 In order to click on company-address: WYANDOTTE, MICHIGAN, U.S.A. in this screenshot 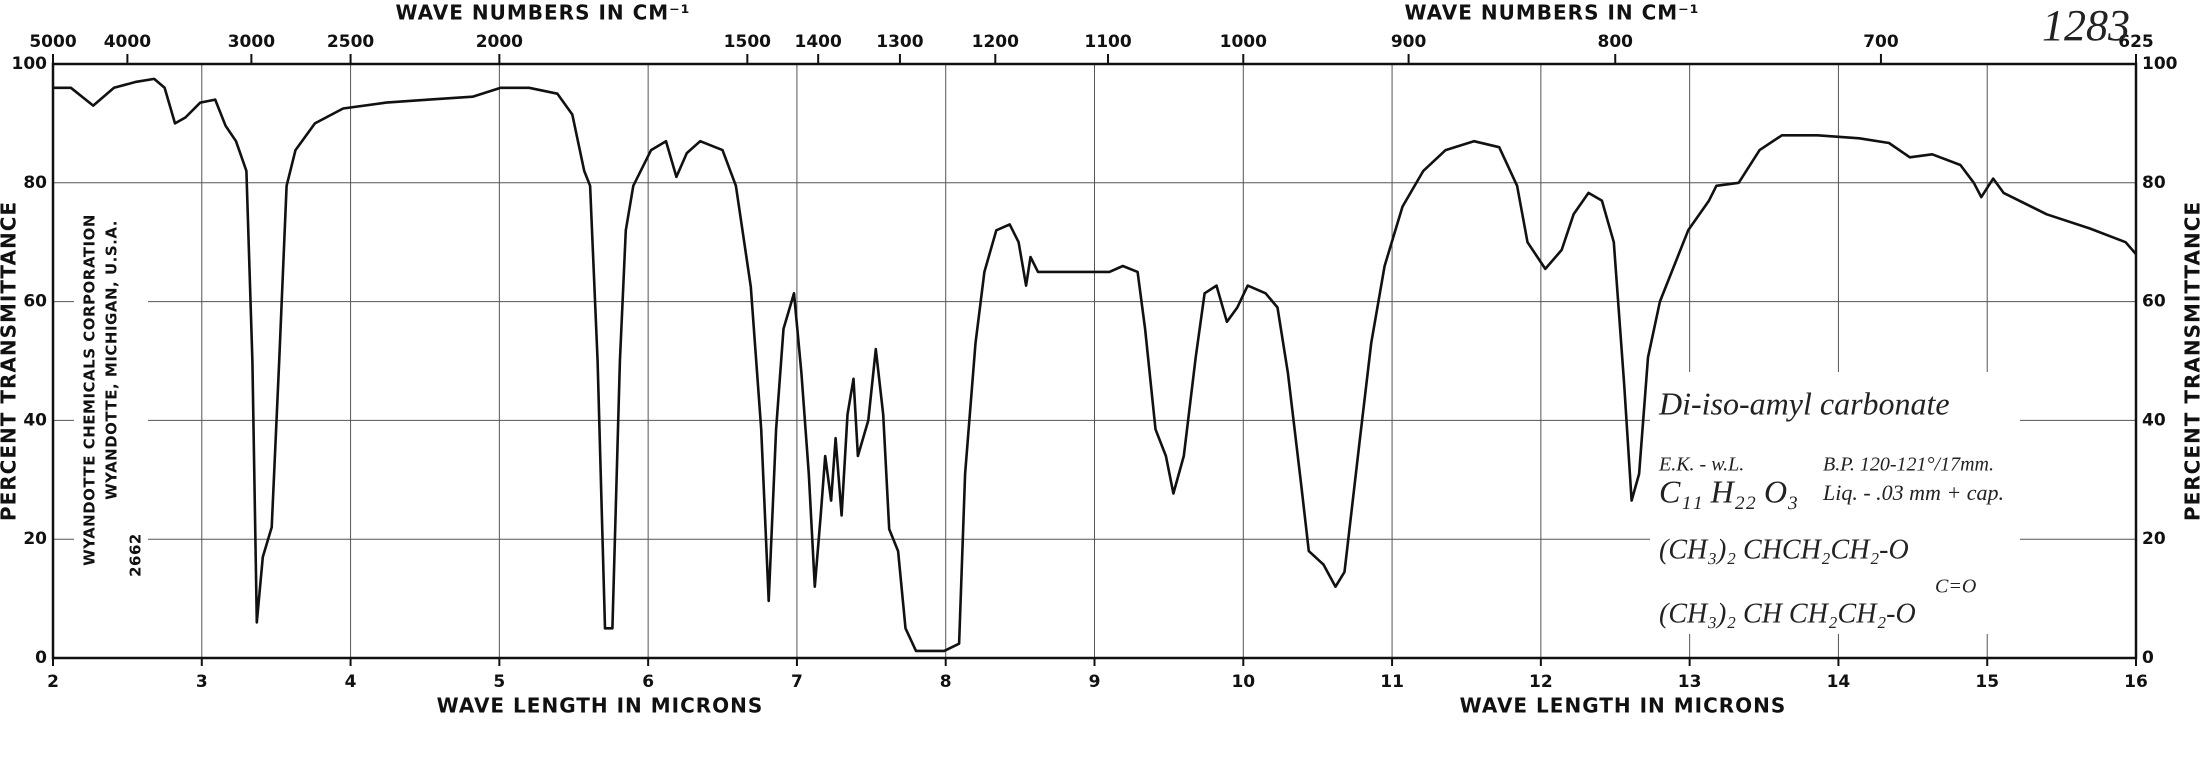, I will do `click(112, 360)`.